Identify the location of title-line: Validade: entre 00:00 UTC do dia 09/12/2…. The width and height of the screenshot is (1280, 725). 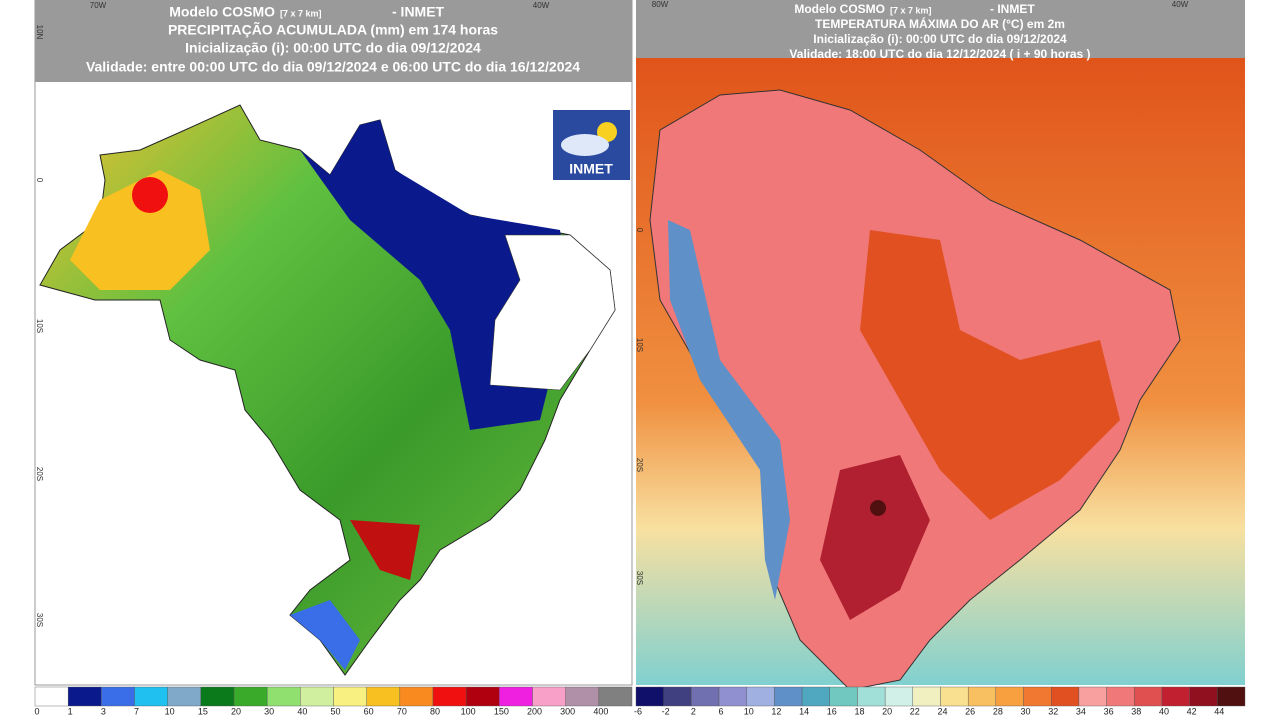
(333, 67).